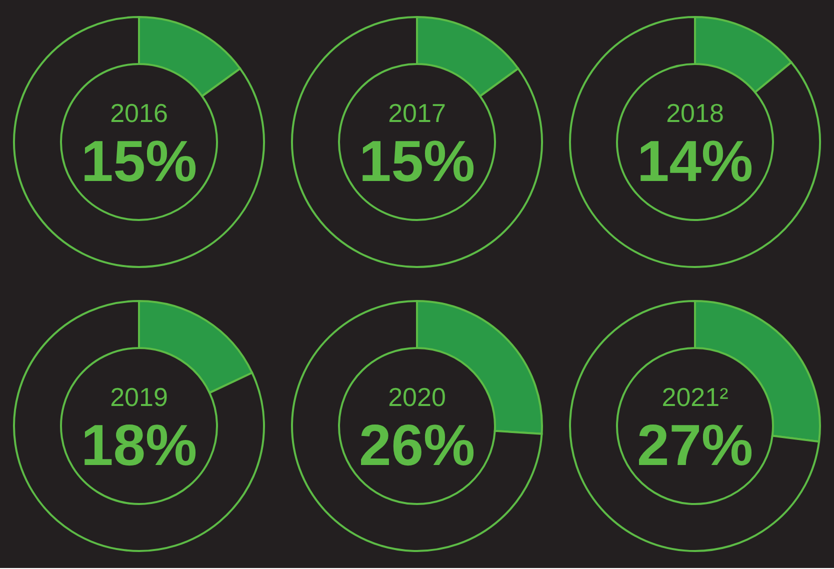  I want to click on text: 2017, so click(417, 113).